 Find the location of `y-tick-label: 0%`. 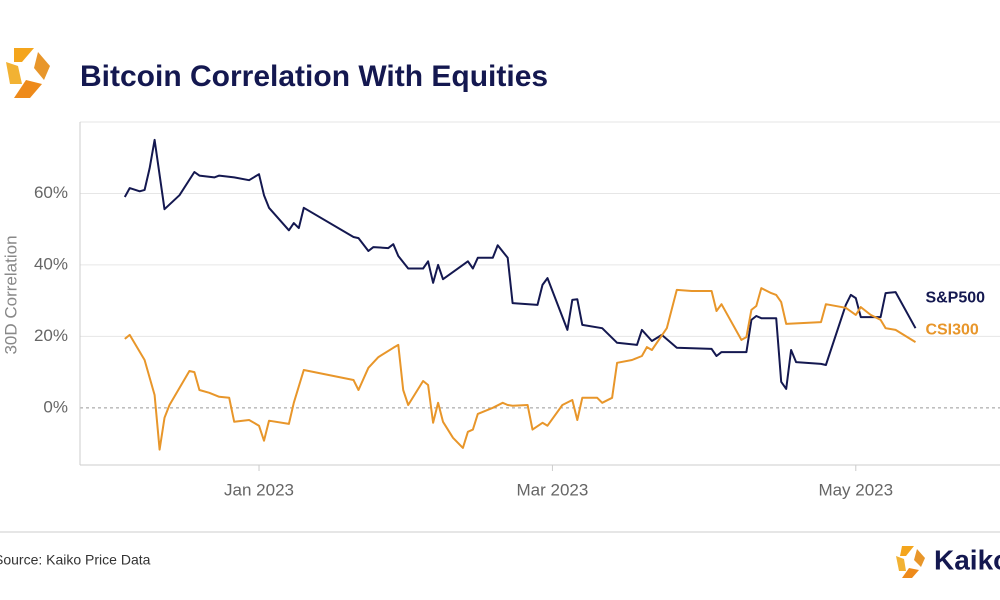

y-tick-label: 0% is located at coordinates (55, 406).